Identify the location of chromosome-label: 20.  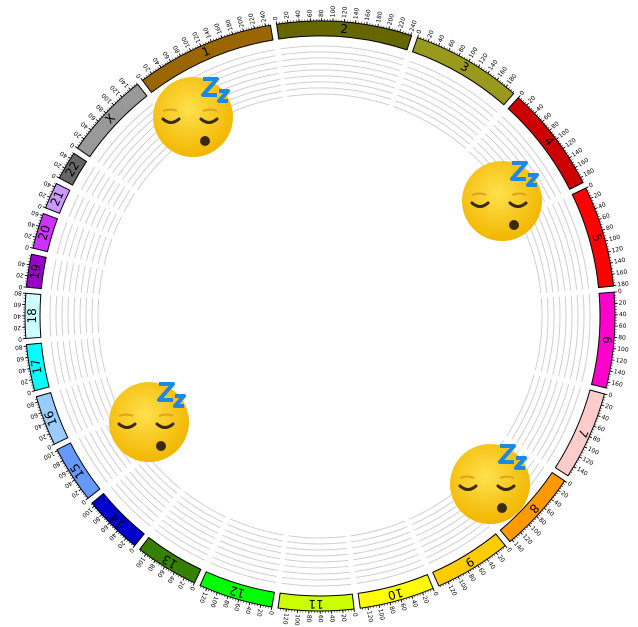
(44, 232).